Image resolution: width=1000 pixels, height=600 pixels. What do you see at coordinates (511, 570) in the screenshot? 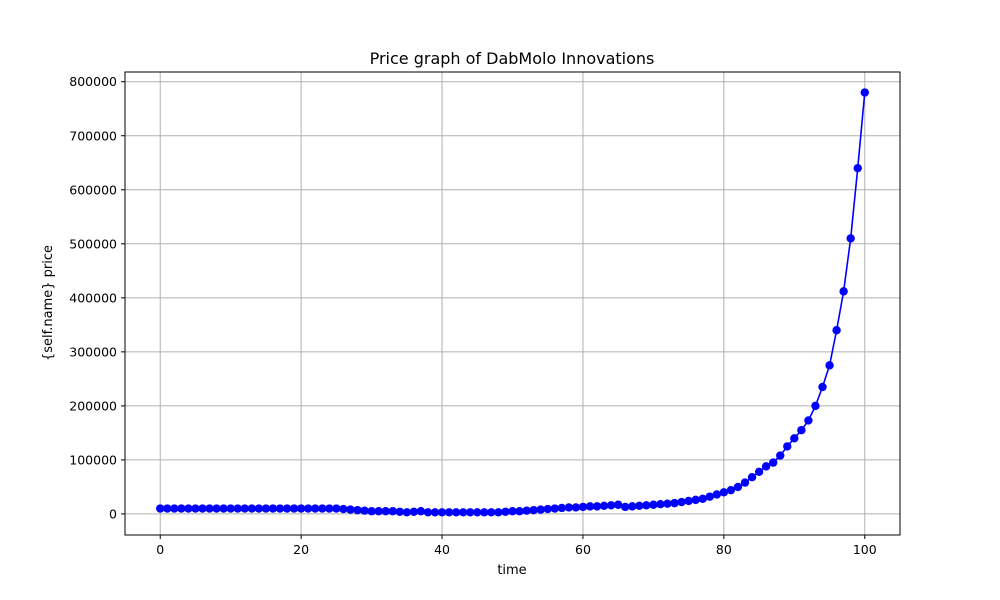
I see `x-axis-label: time` at bounding box center [511, 570].